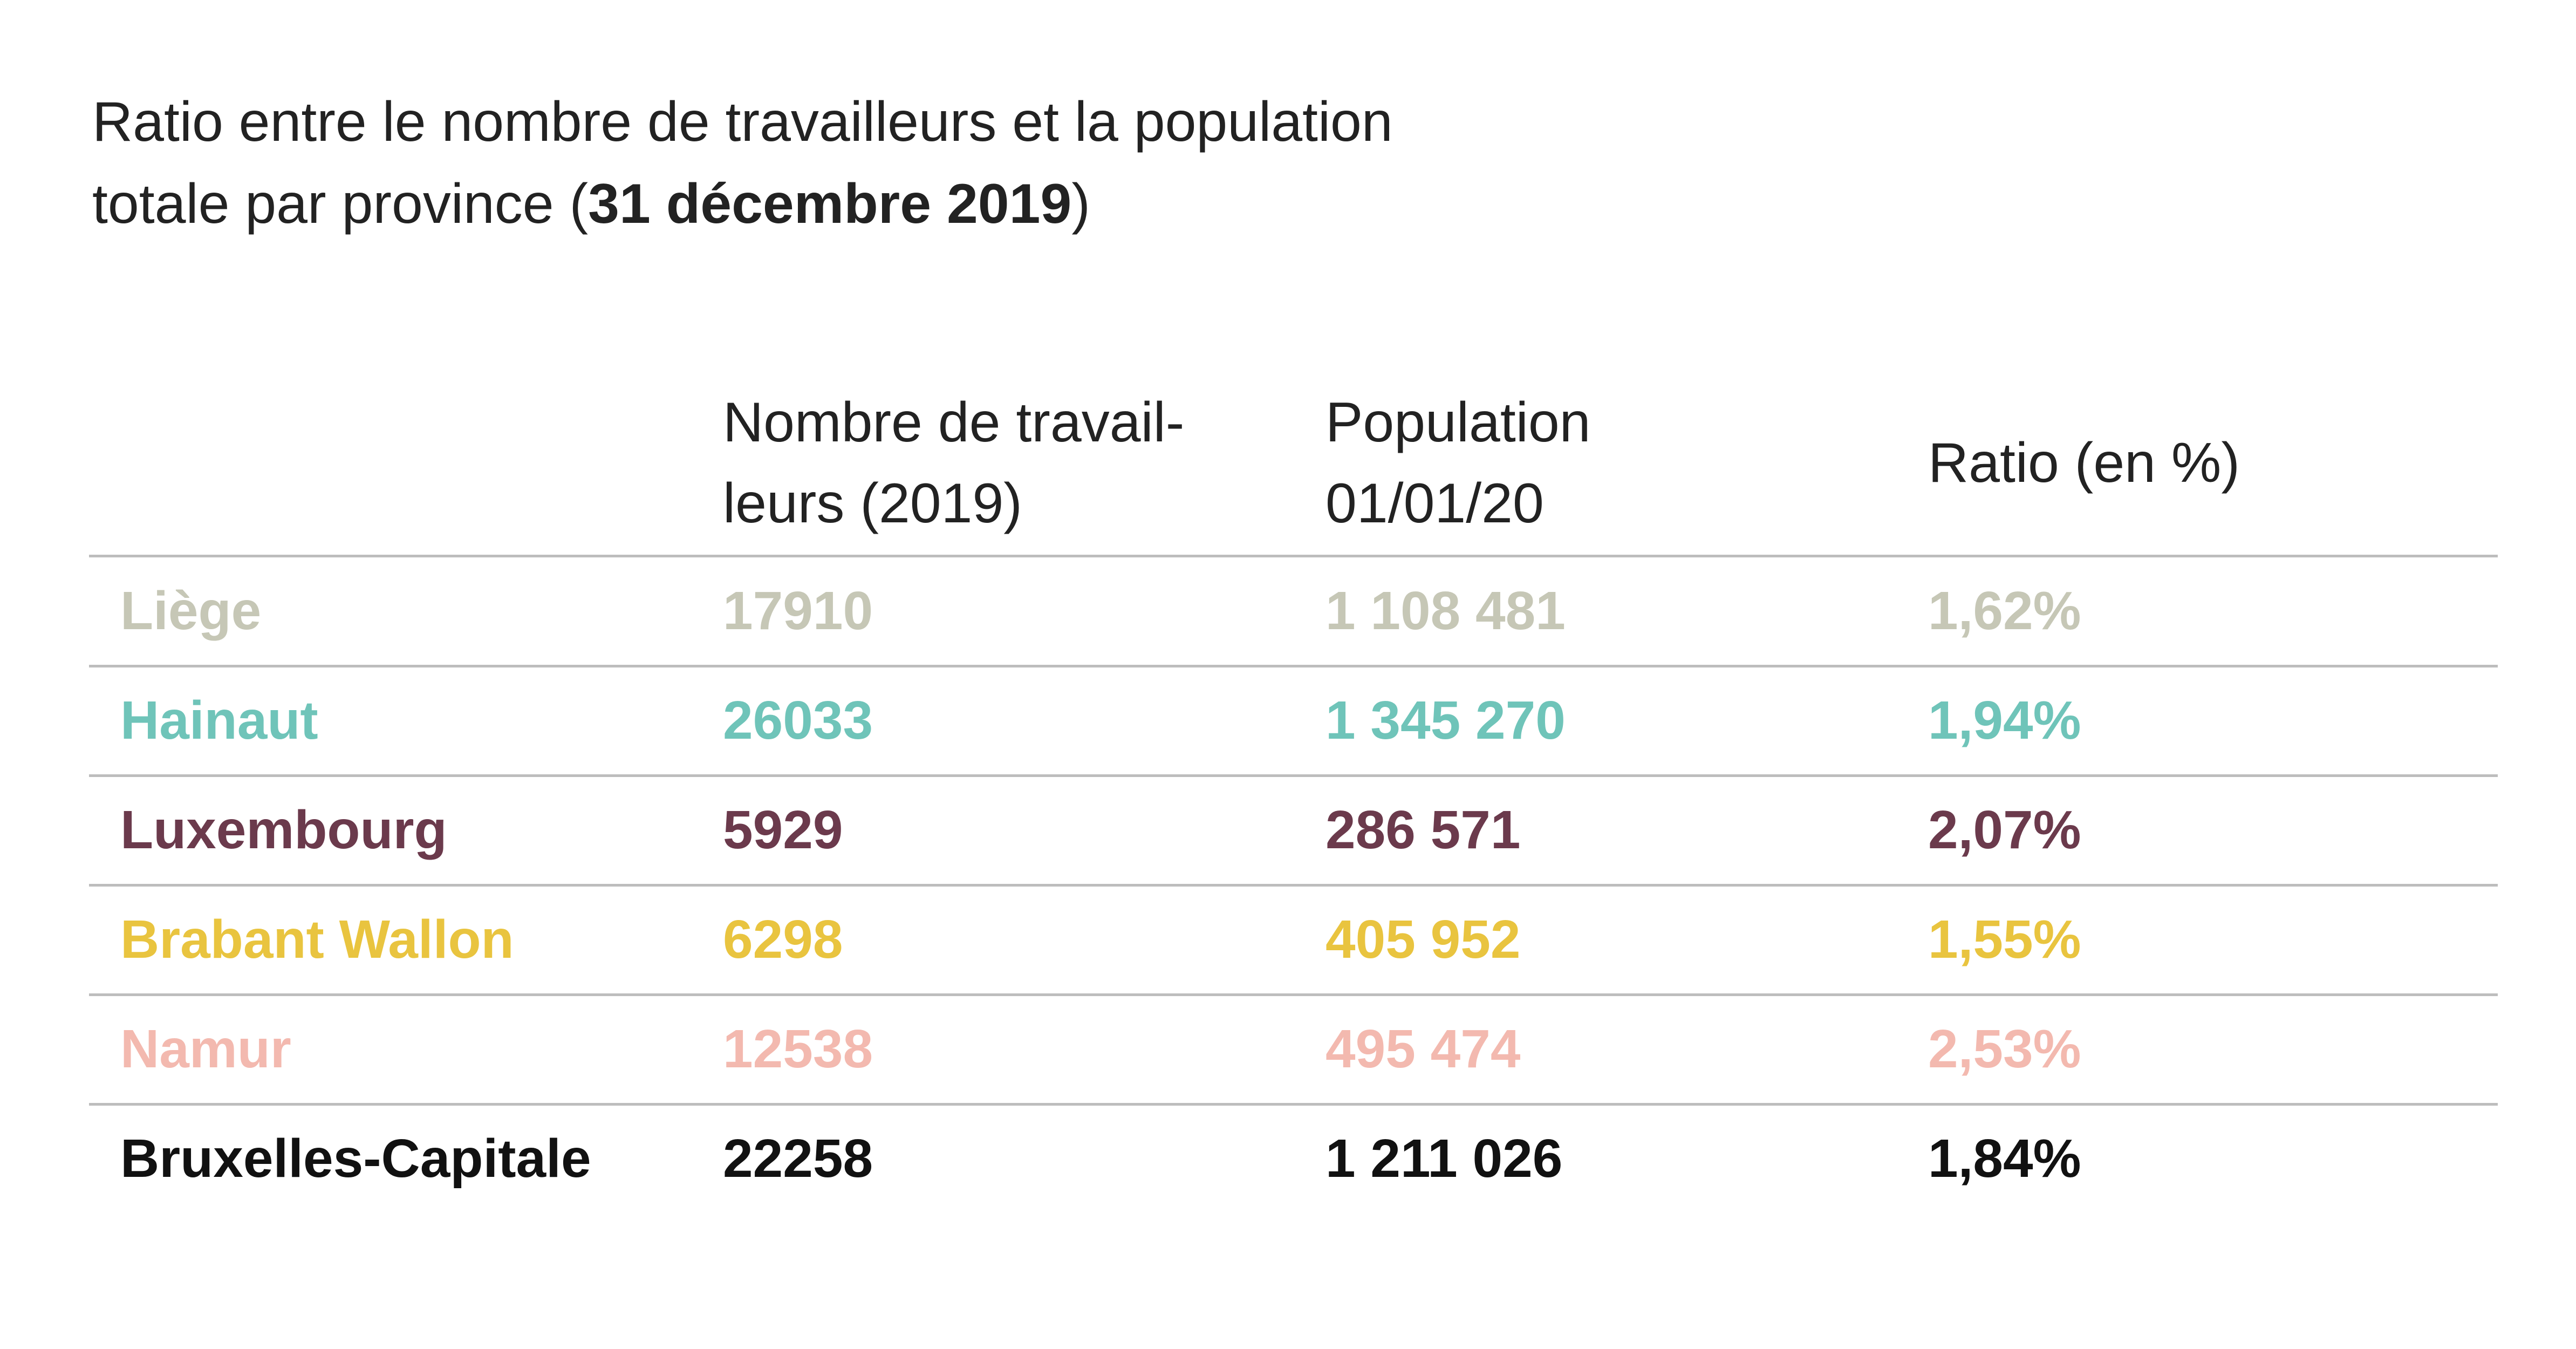  What do you see at coordinates (191, 611) in the screenshot?
I see `row-label: Liège` at bounding box center [191, 611].